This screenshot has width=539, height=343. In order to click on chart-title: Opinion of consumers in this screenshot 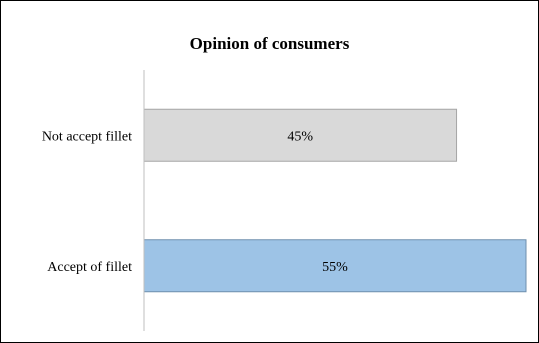, I will do `click(269, 43)`.